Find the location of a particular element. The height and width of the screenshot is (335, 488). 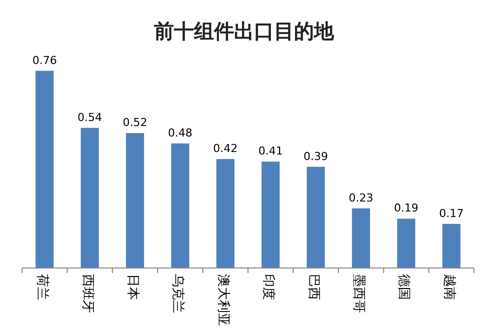

data-label: 0.54 is located at coordinates (90, 117).